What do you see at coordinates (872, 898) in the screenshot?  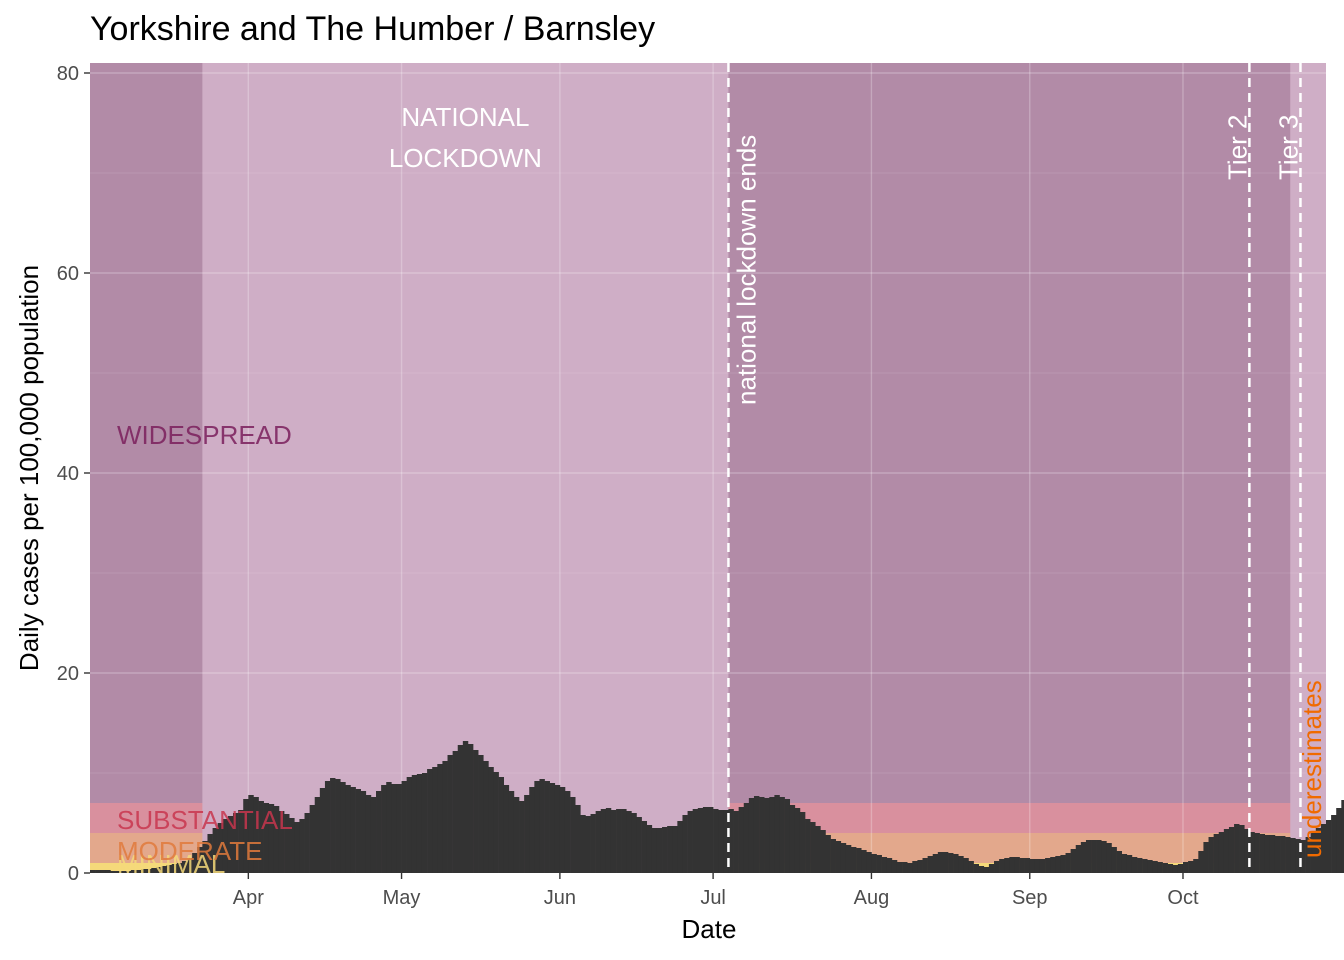 I see `x-tick-label: Aug` at bounding box center [872, 898].